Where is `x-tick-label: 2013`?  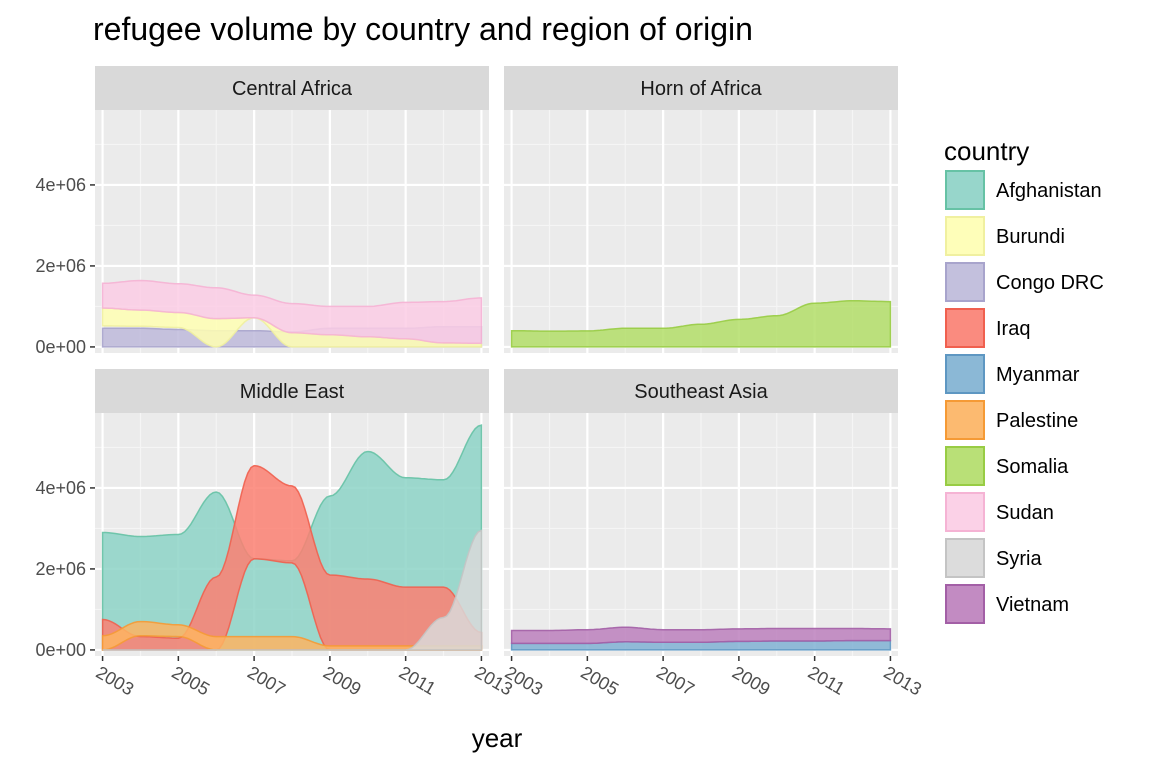 x-tick-label: 2013 is located at coordinates (902, 680).